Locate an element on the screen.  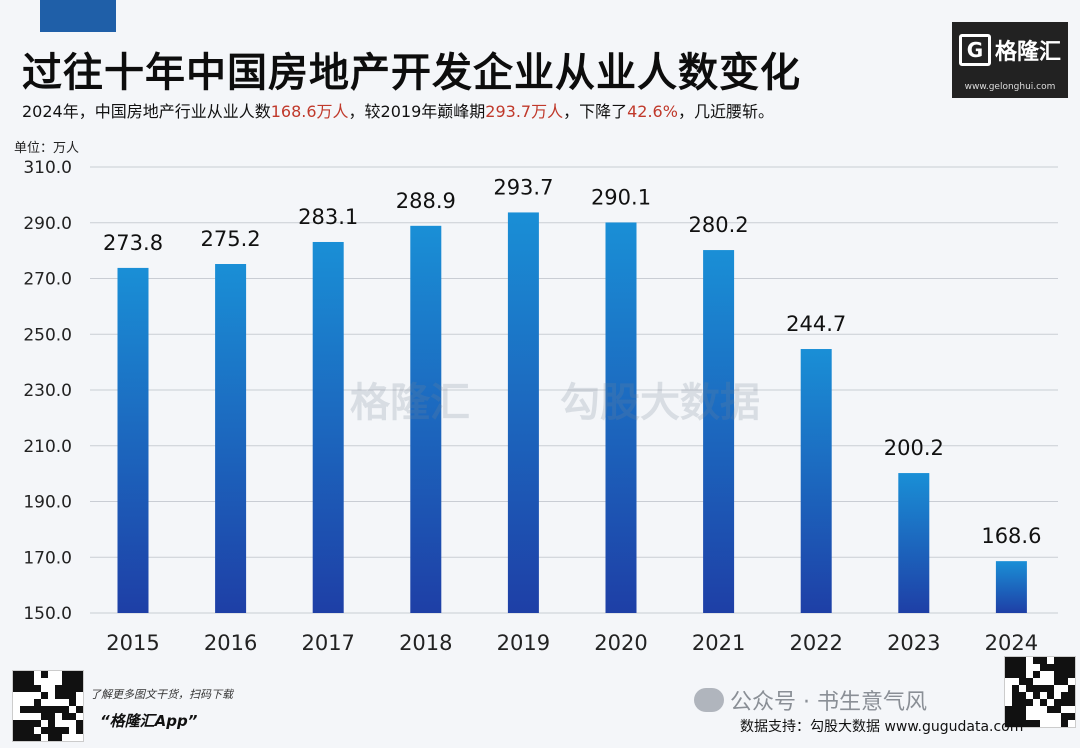
subtitle-text-3: ，下降了 is located at coordinates (595, 111).